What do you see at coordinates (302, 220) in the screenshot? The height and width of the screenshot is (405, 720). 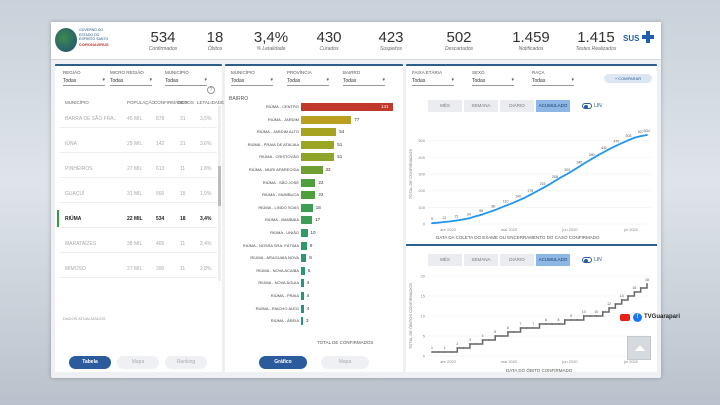 I see `bar-row: RIÚMA - BAMBAIA 17` at bounding box center [302, 220].